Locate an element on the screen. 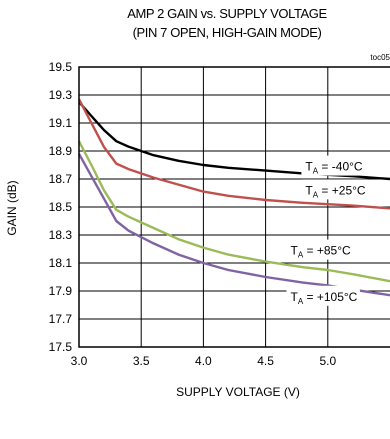 The image size is (390, 439). chart-title: AMP 2 GAIN vs. SUPPLY VOLTAGE is located at coordinates (227, 13).